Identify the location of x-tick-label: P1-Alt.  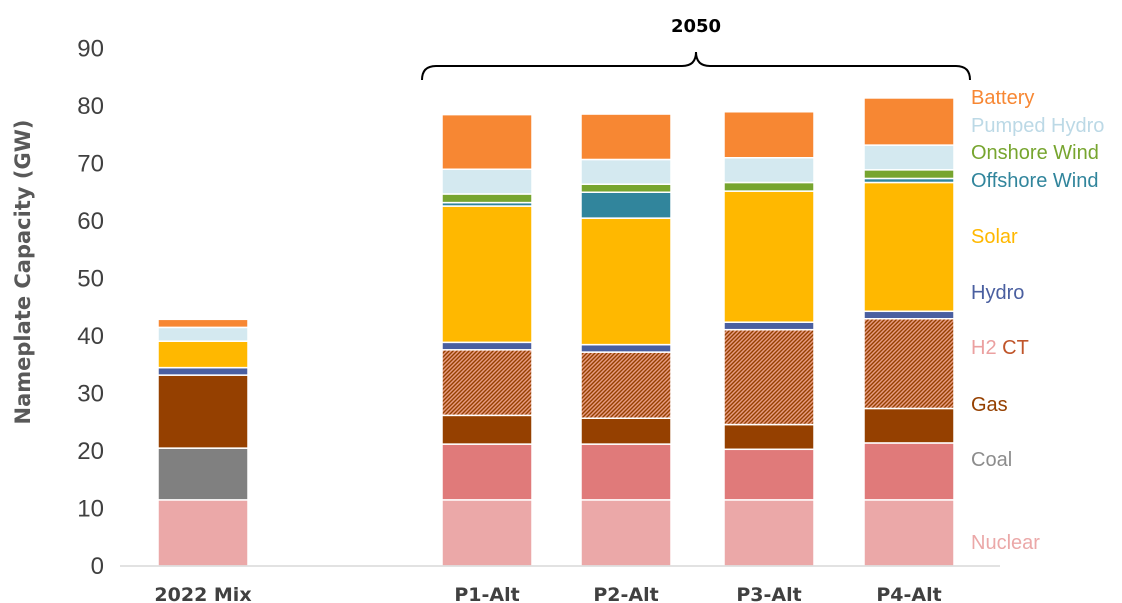
(486, 593).